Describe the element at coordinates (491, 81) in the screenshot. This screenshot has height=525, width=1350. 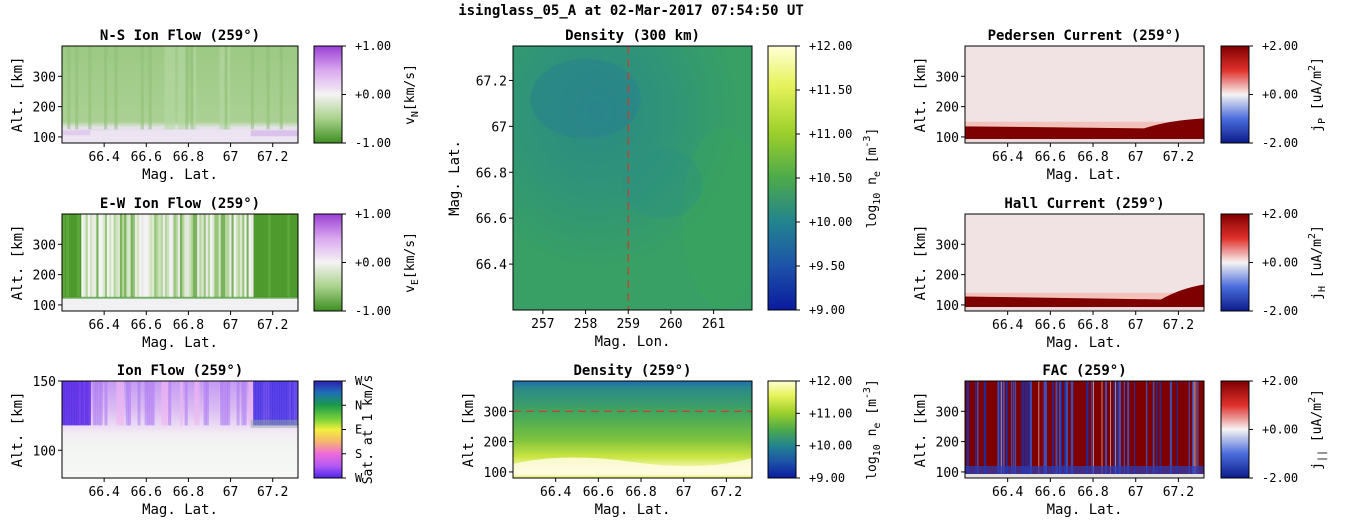
I see `dmap-ytick-label: 67.2` at that location.